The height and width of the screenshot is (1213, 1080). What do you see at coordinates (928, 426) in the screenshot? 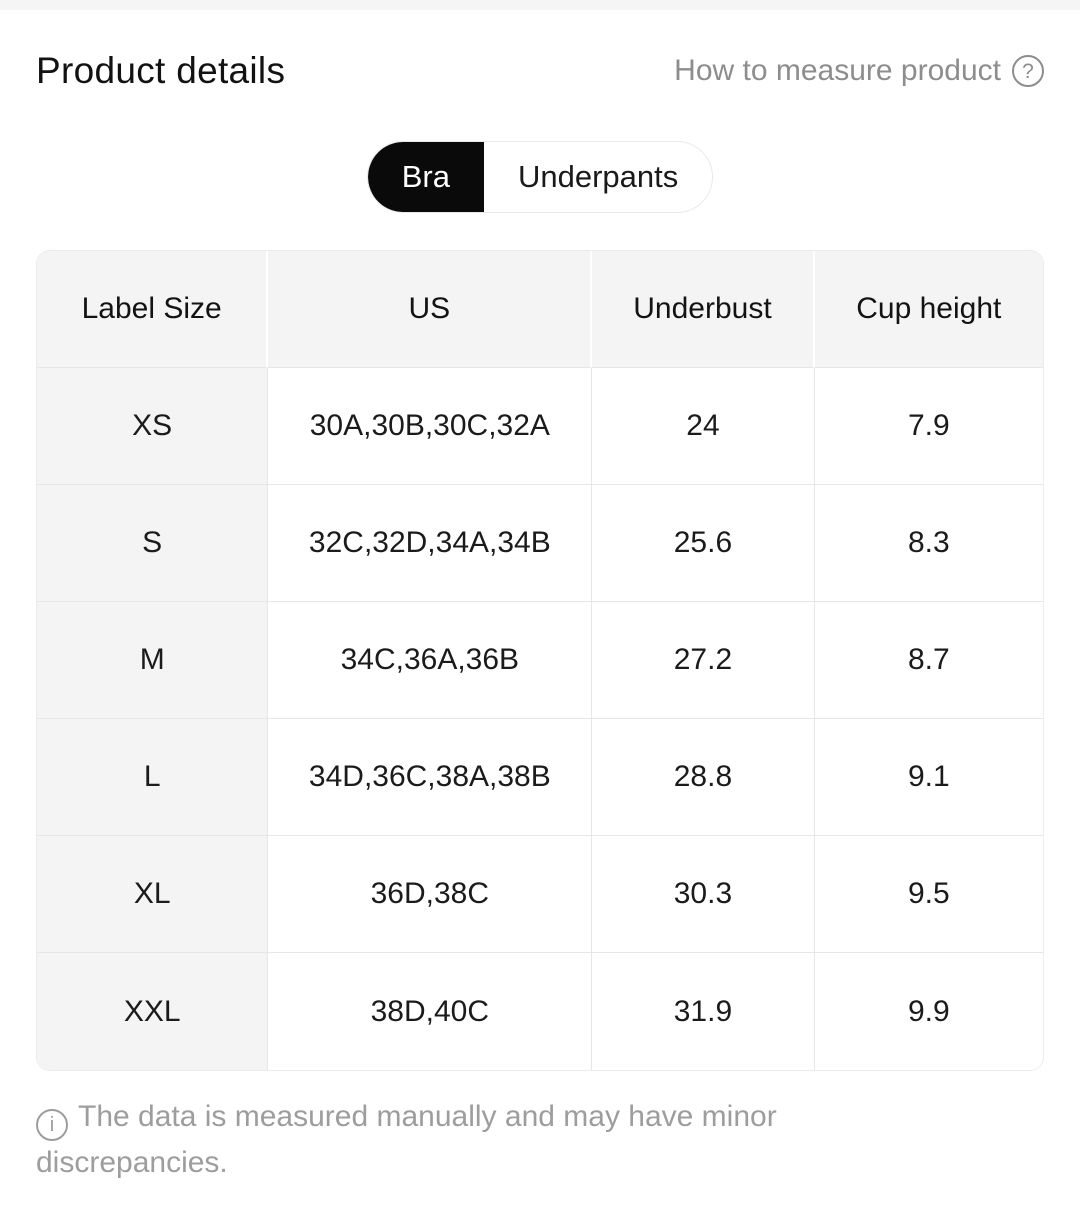
I see `cell-cup-height: 7.9` at bounding box center [928, 426].